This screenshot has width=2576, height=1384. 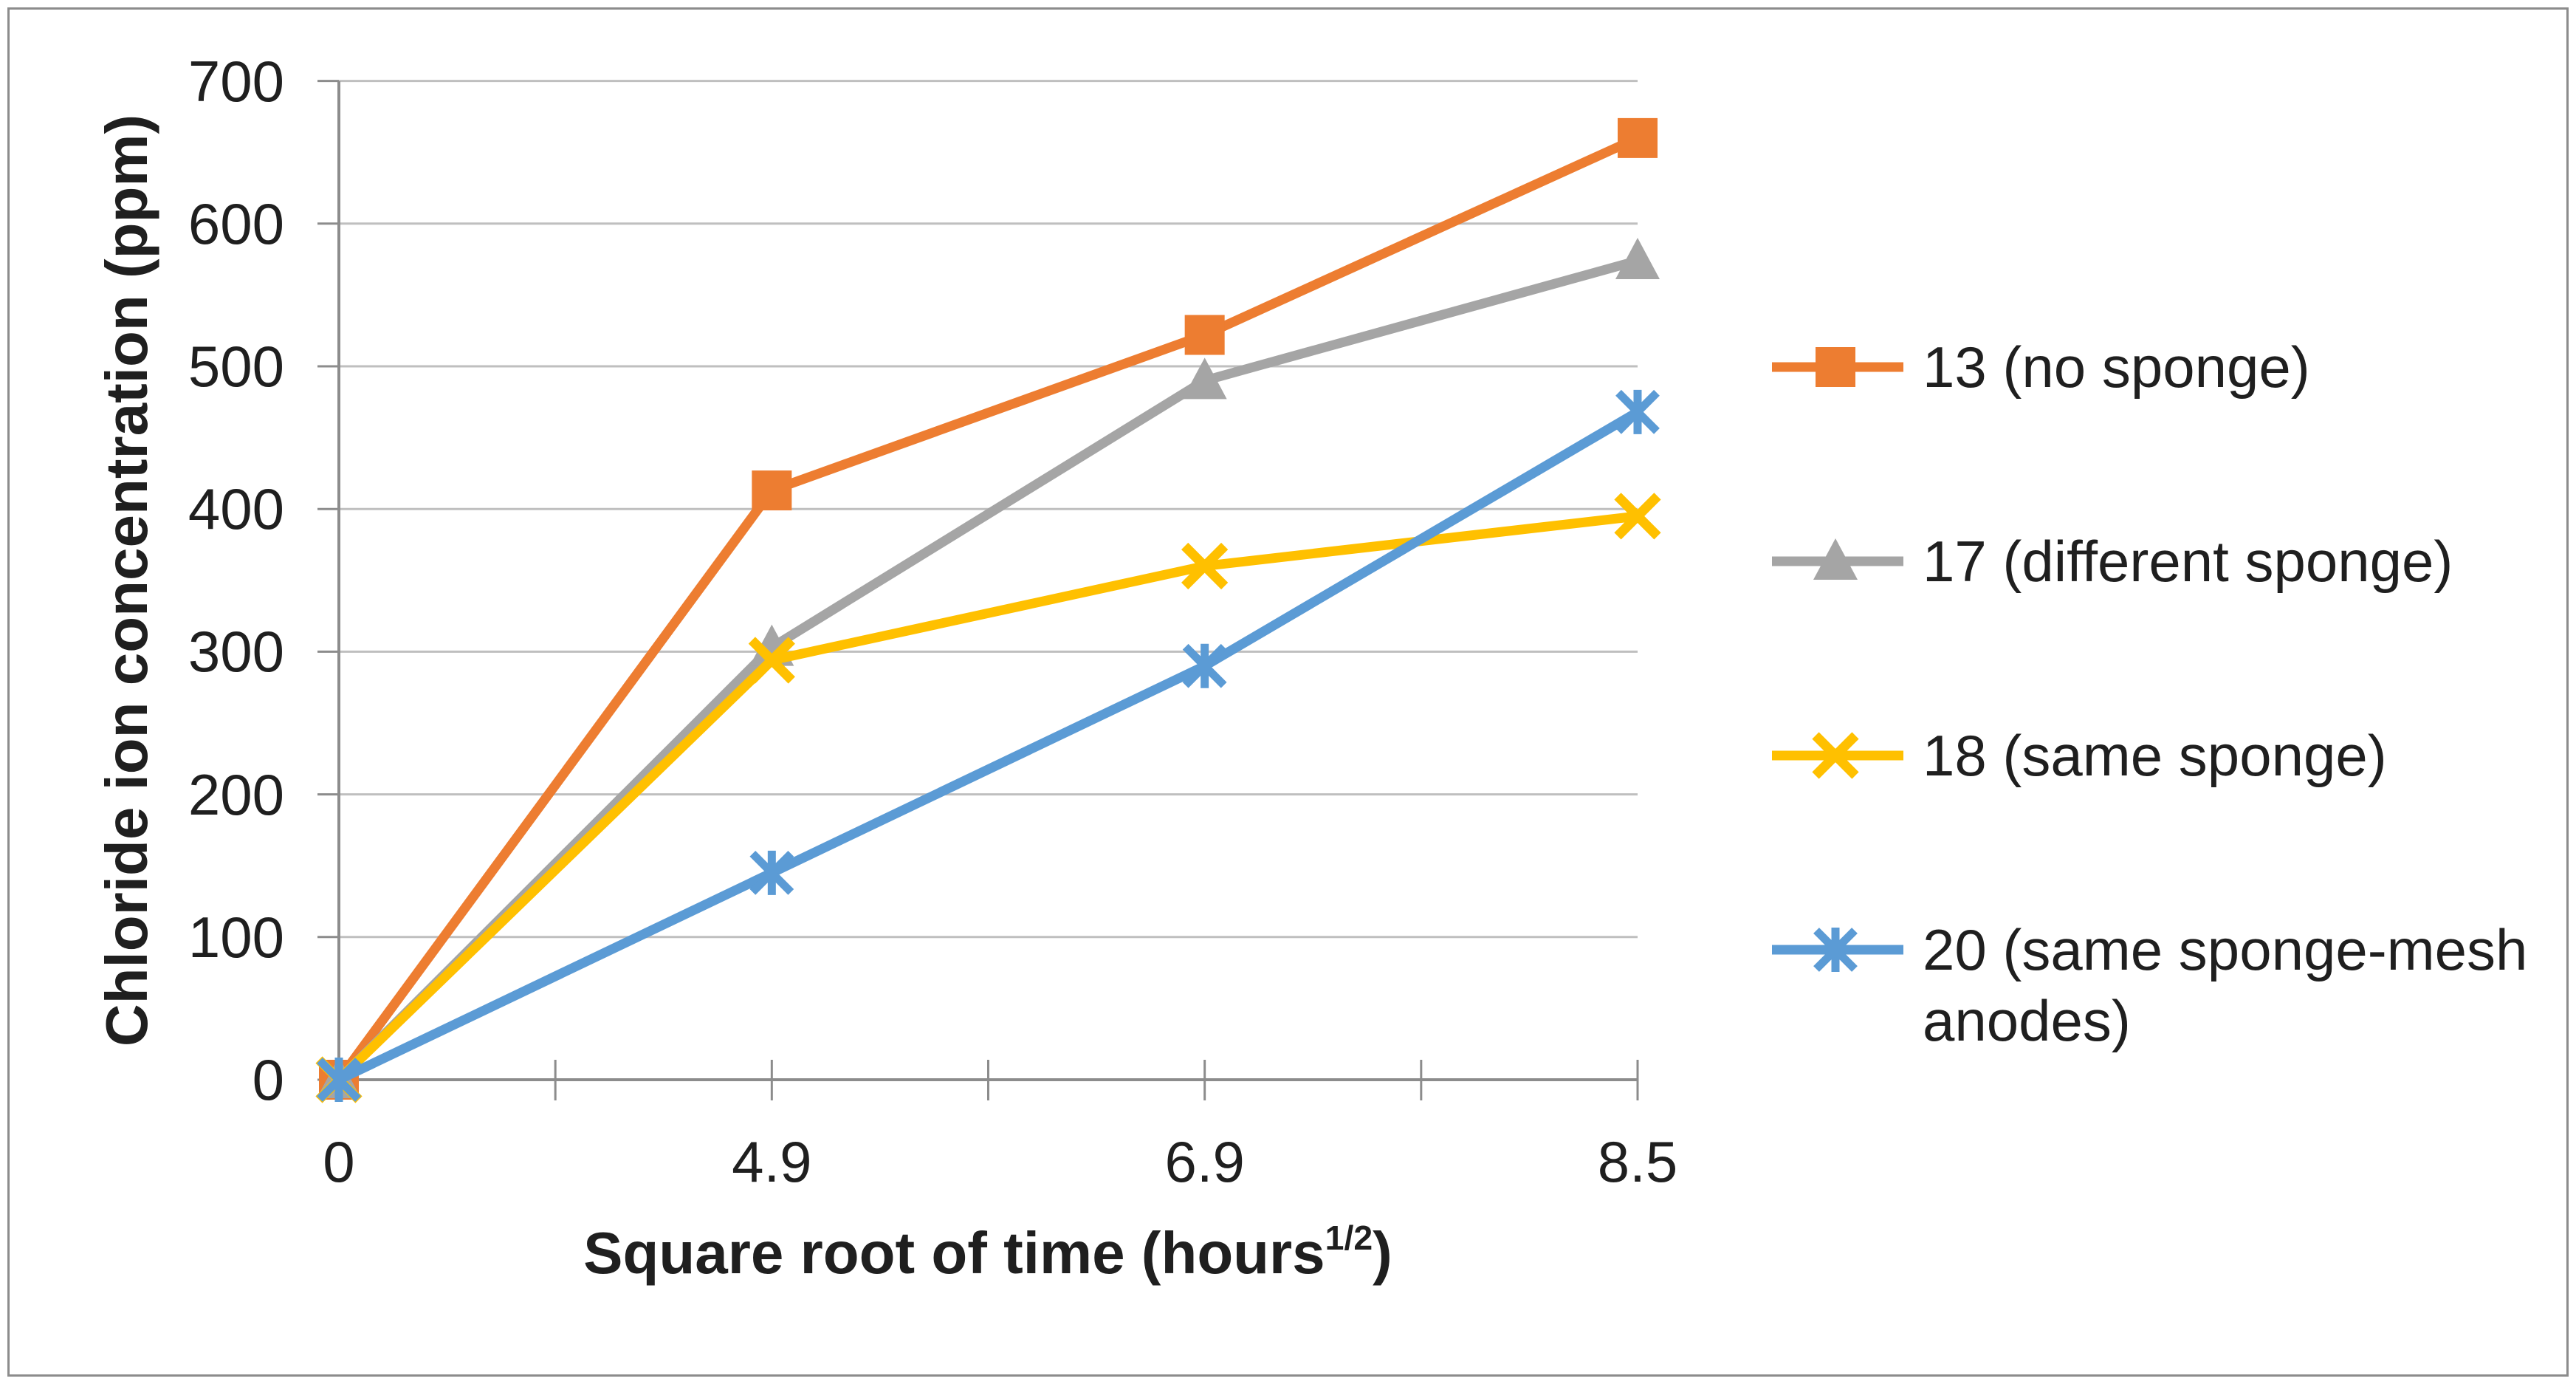 What do you see at coordinates (126, 580) in the screenshot?
I see `y-axis-title: Chloride ion concentration (ppm)` at bounding box center [126, 580].